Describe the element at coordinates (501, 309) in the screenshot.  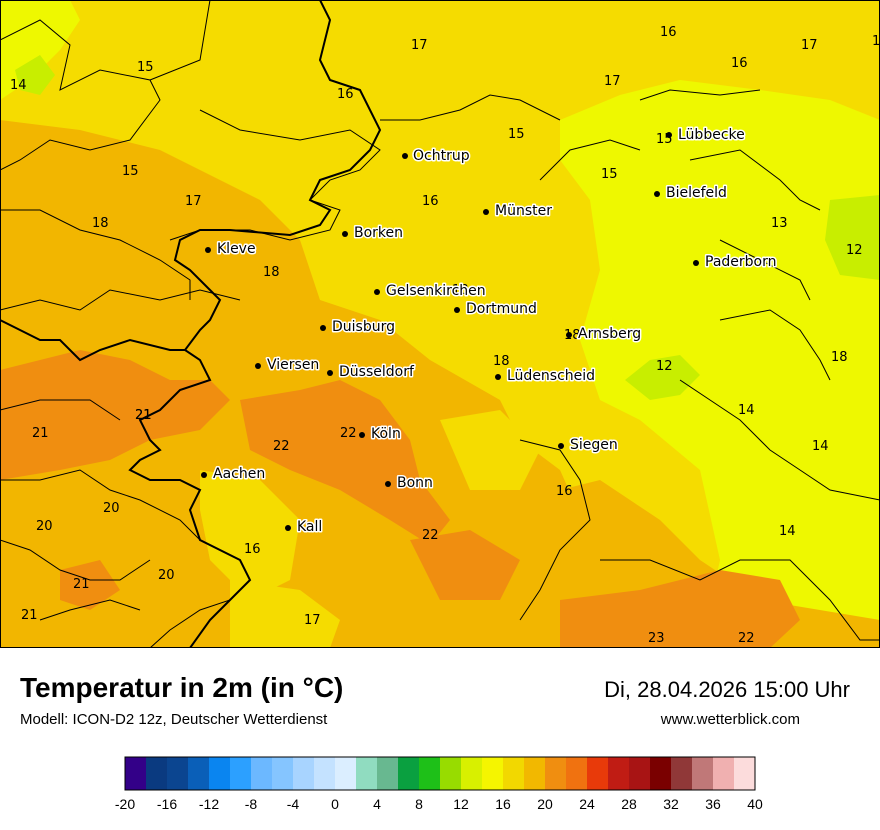
I see `svg-text: Dortmund` at that location.